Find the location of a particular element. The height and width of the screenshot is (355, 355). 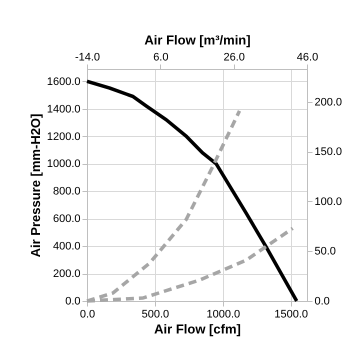

y-tick-label: 1600.0 is located at coordinates (63, 82).